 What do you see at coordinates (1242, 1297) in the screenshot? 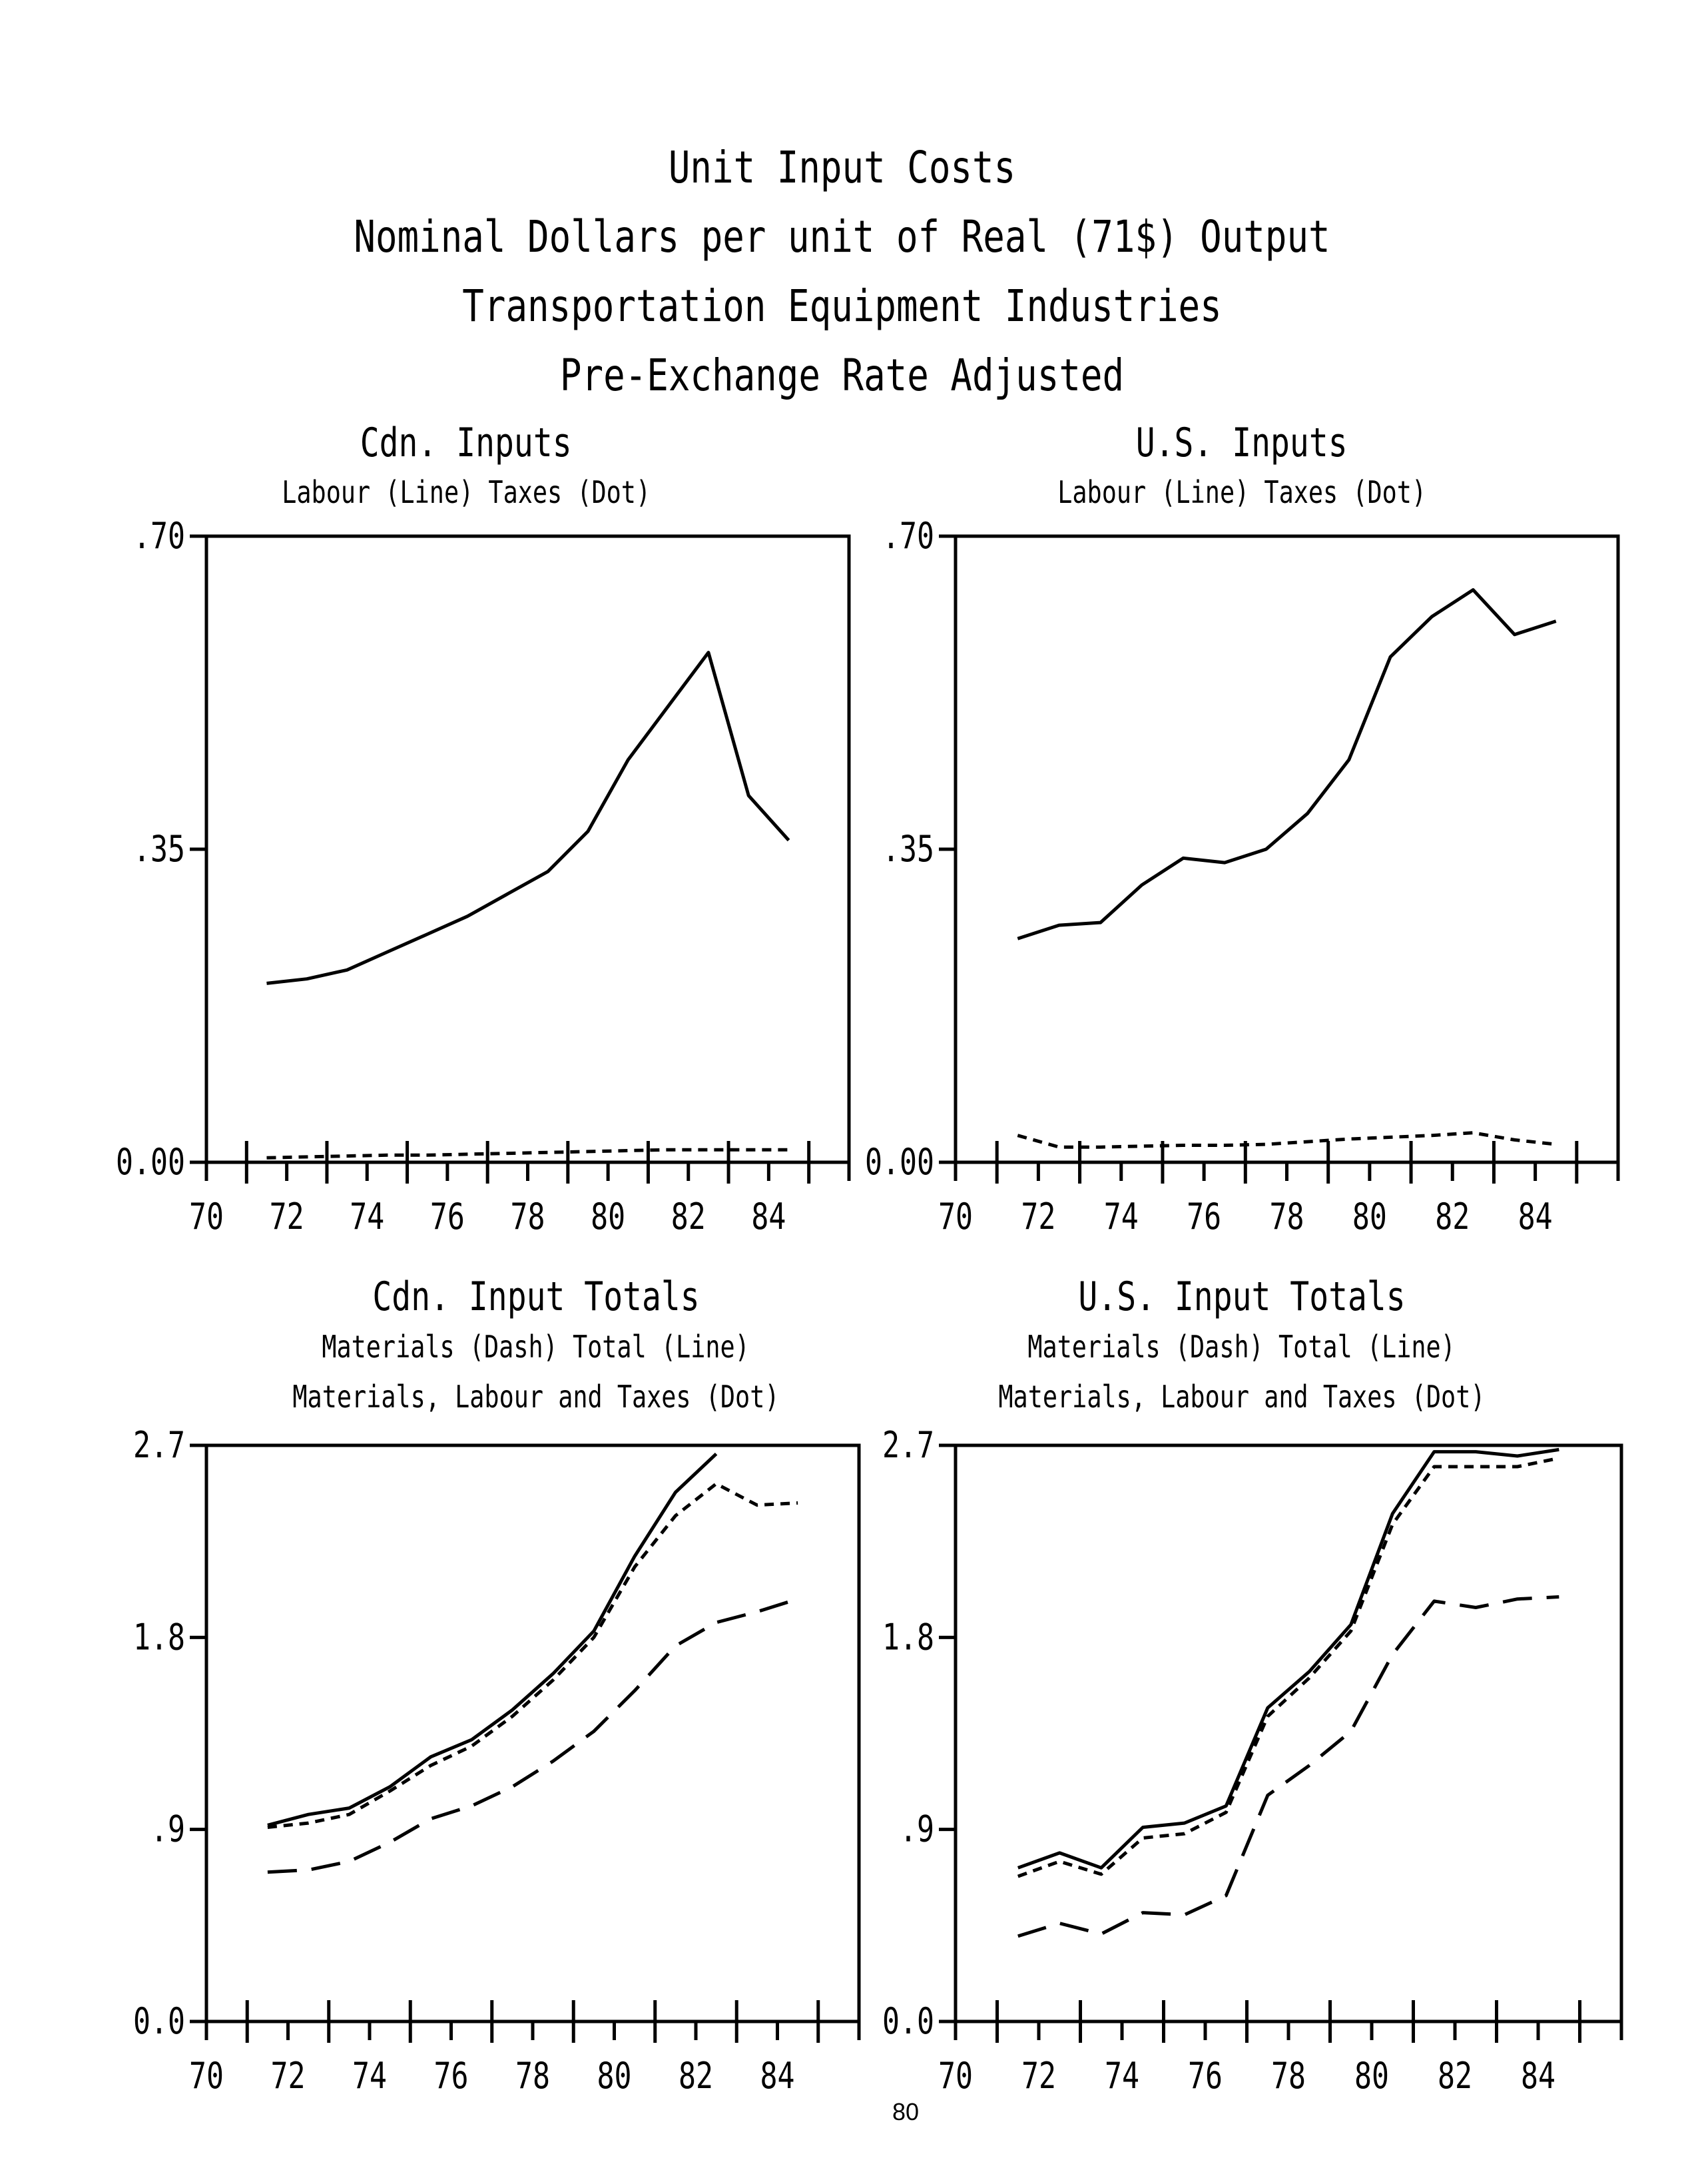
I see `chart-title: U.S. Input Totals` at bounding box center [1242, 1297].